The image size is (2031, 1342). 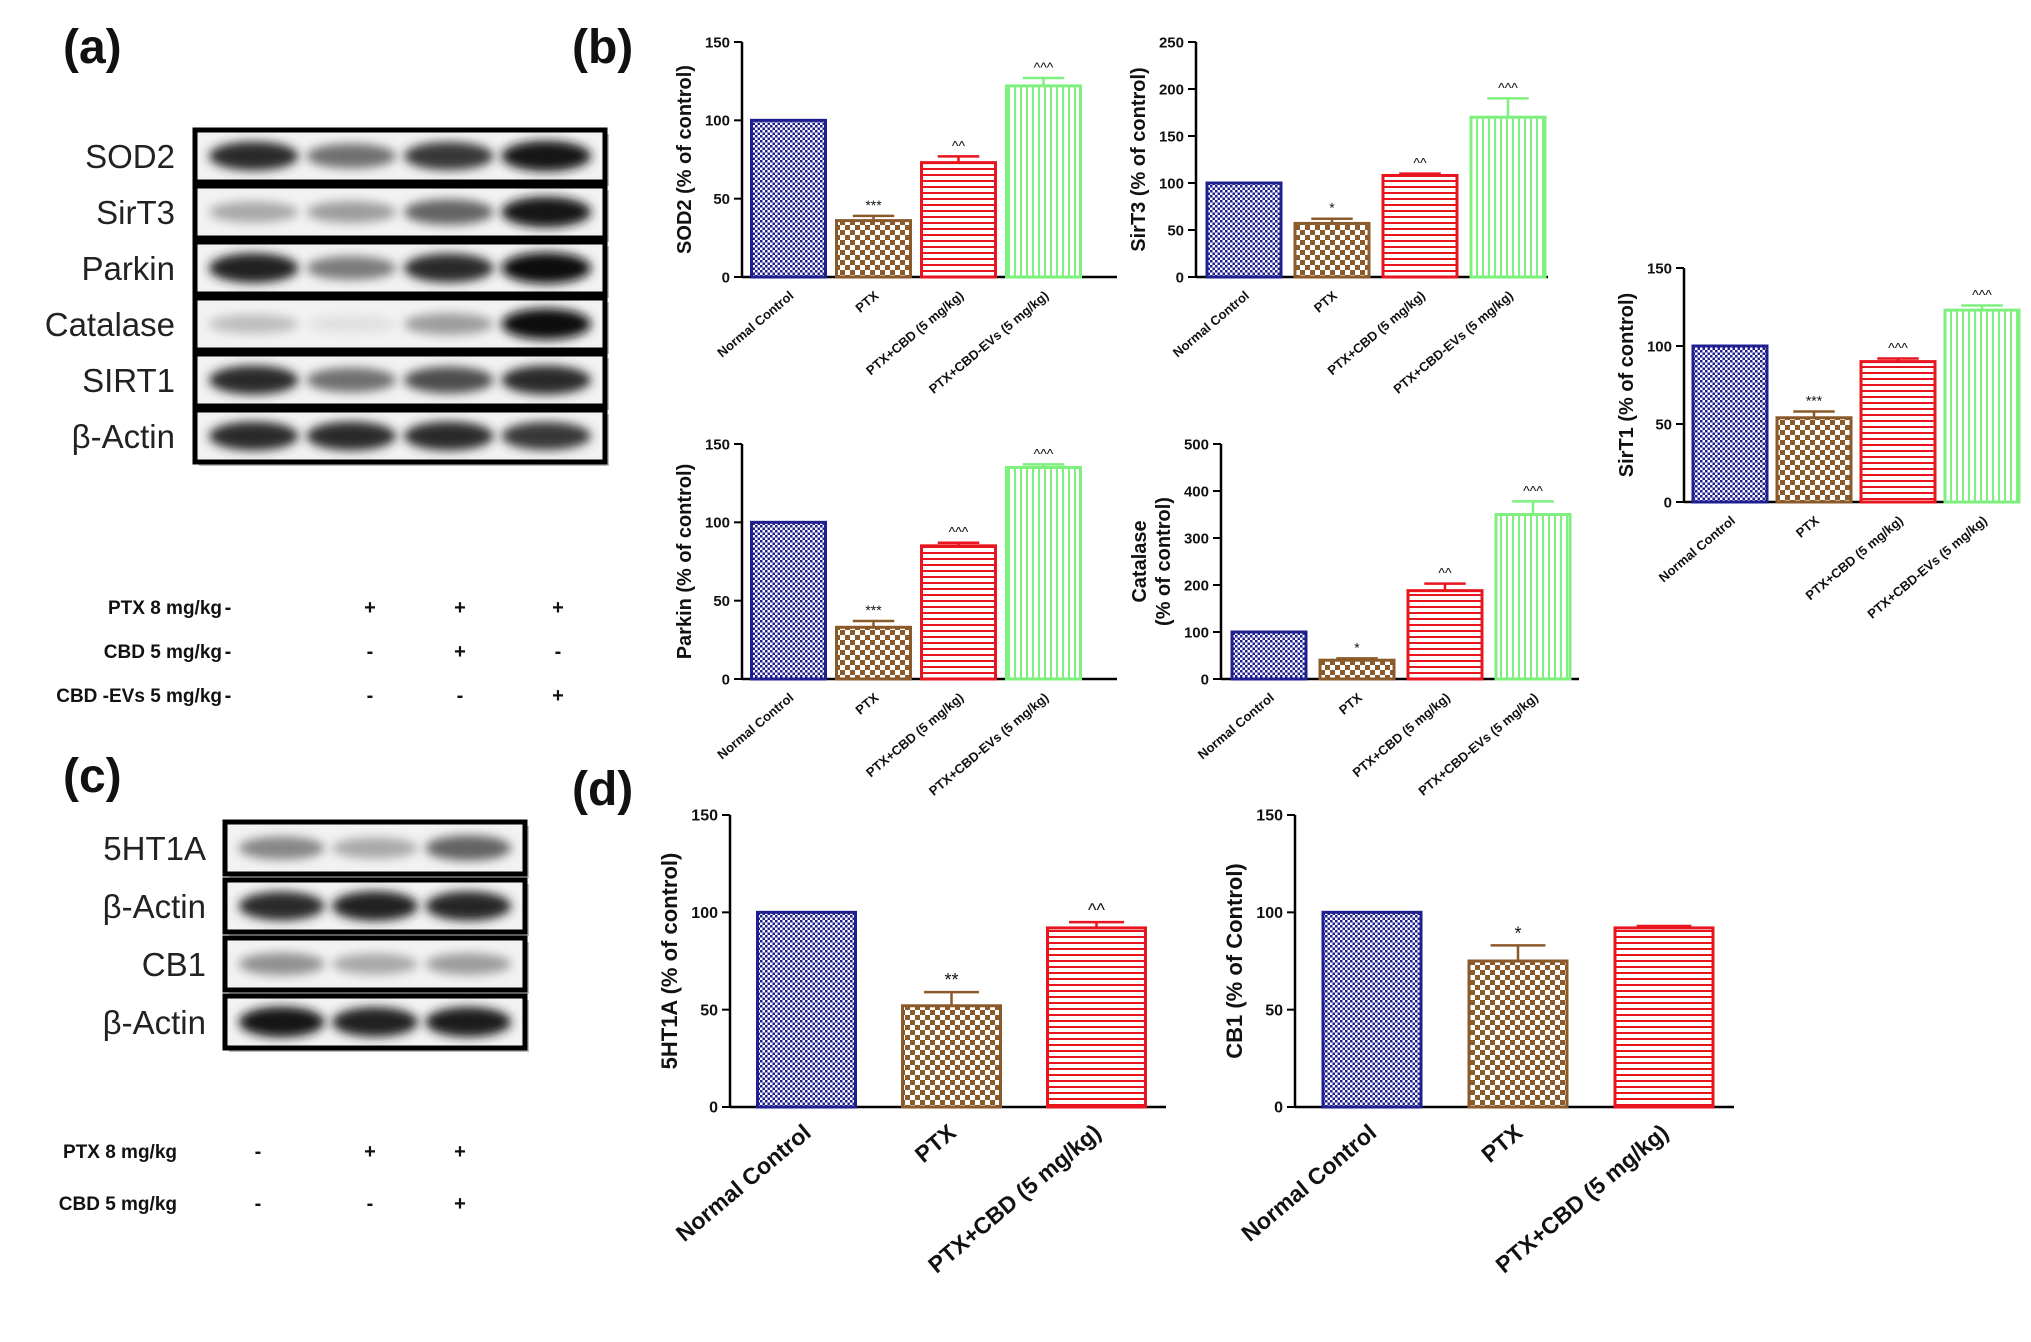 I want to click on y-tick-label: 500, so click(x=1196, y=444).